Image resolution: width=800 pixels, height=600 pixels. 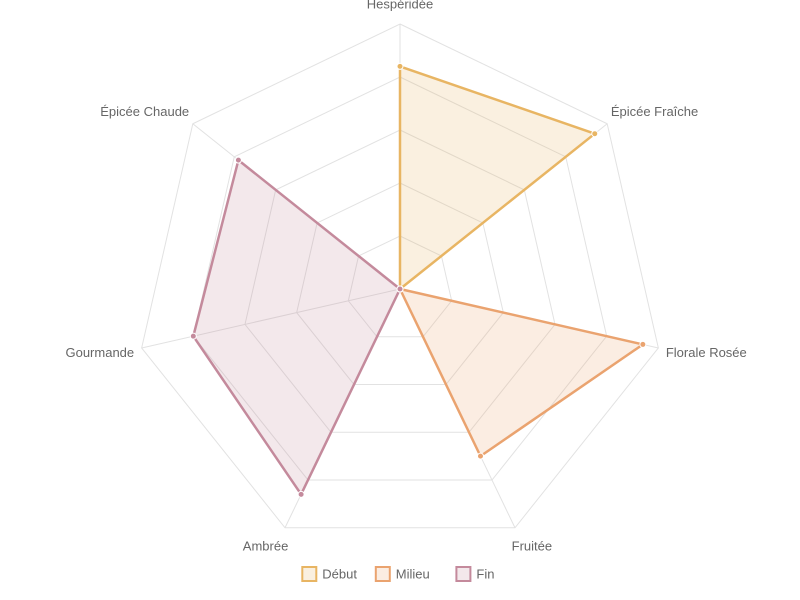 What do you see at coordinates (99, 352) in the screenshot?
I see `axis-label-6: Gourmande` at bounding box center [99, 352].